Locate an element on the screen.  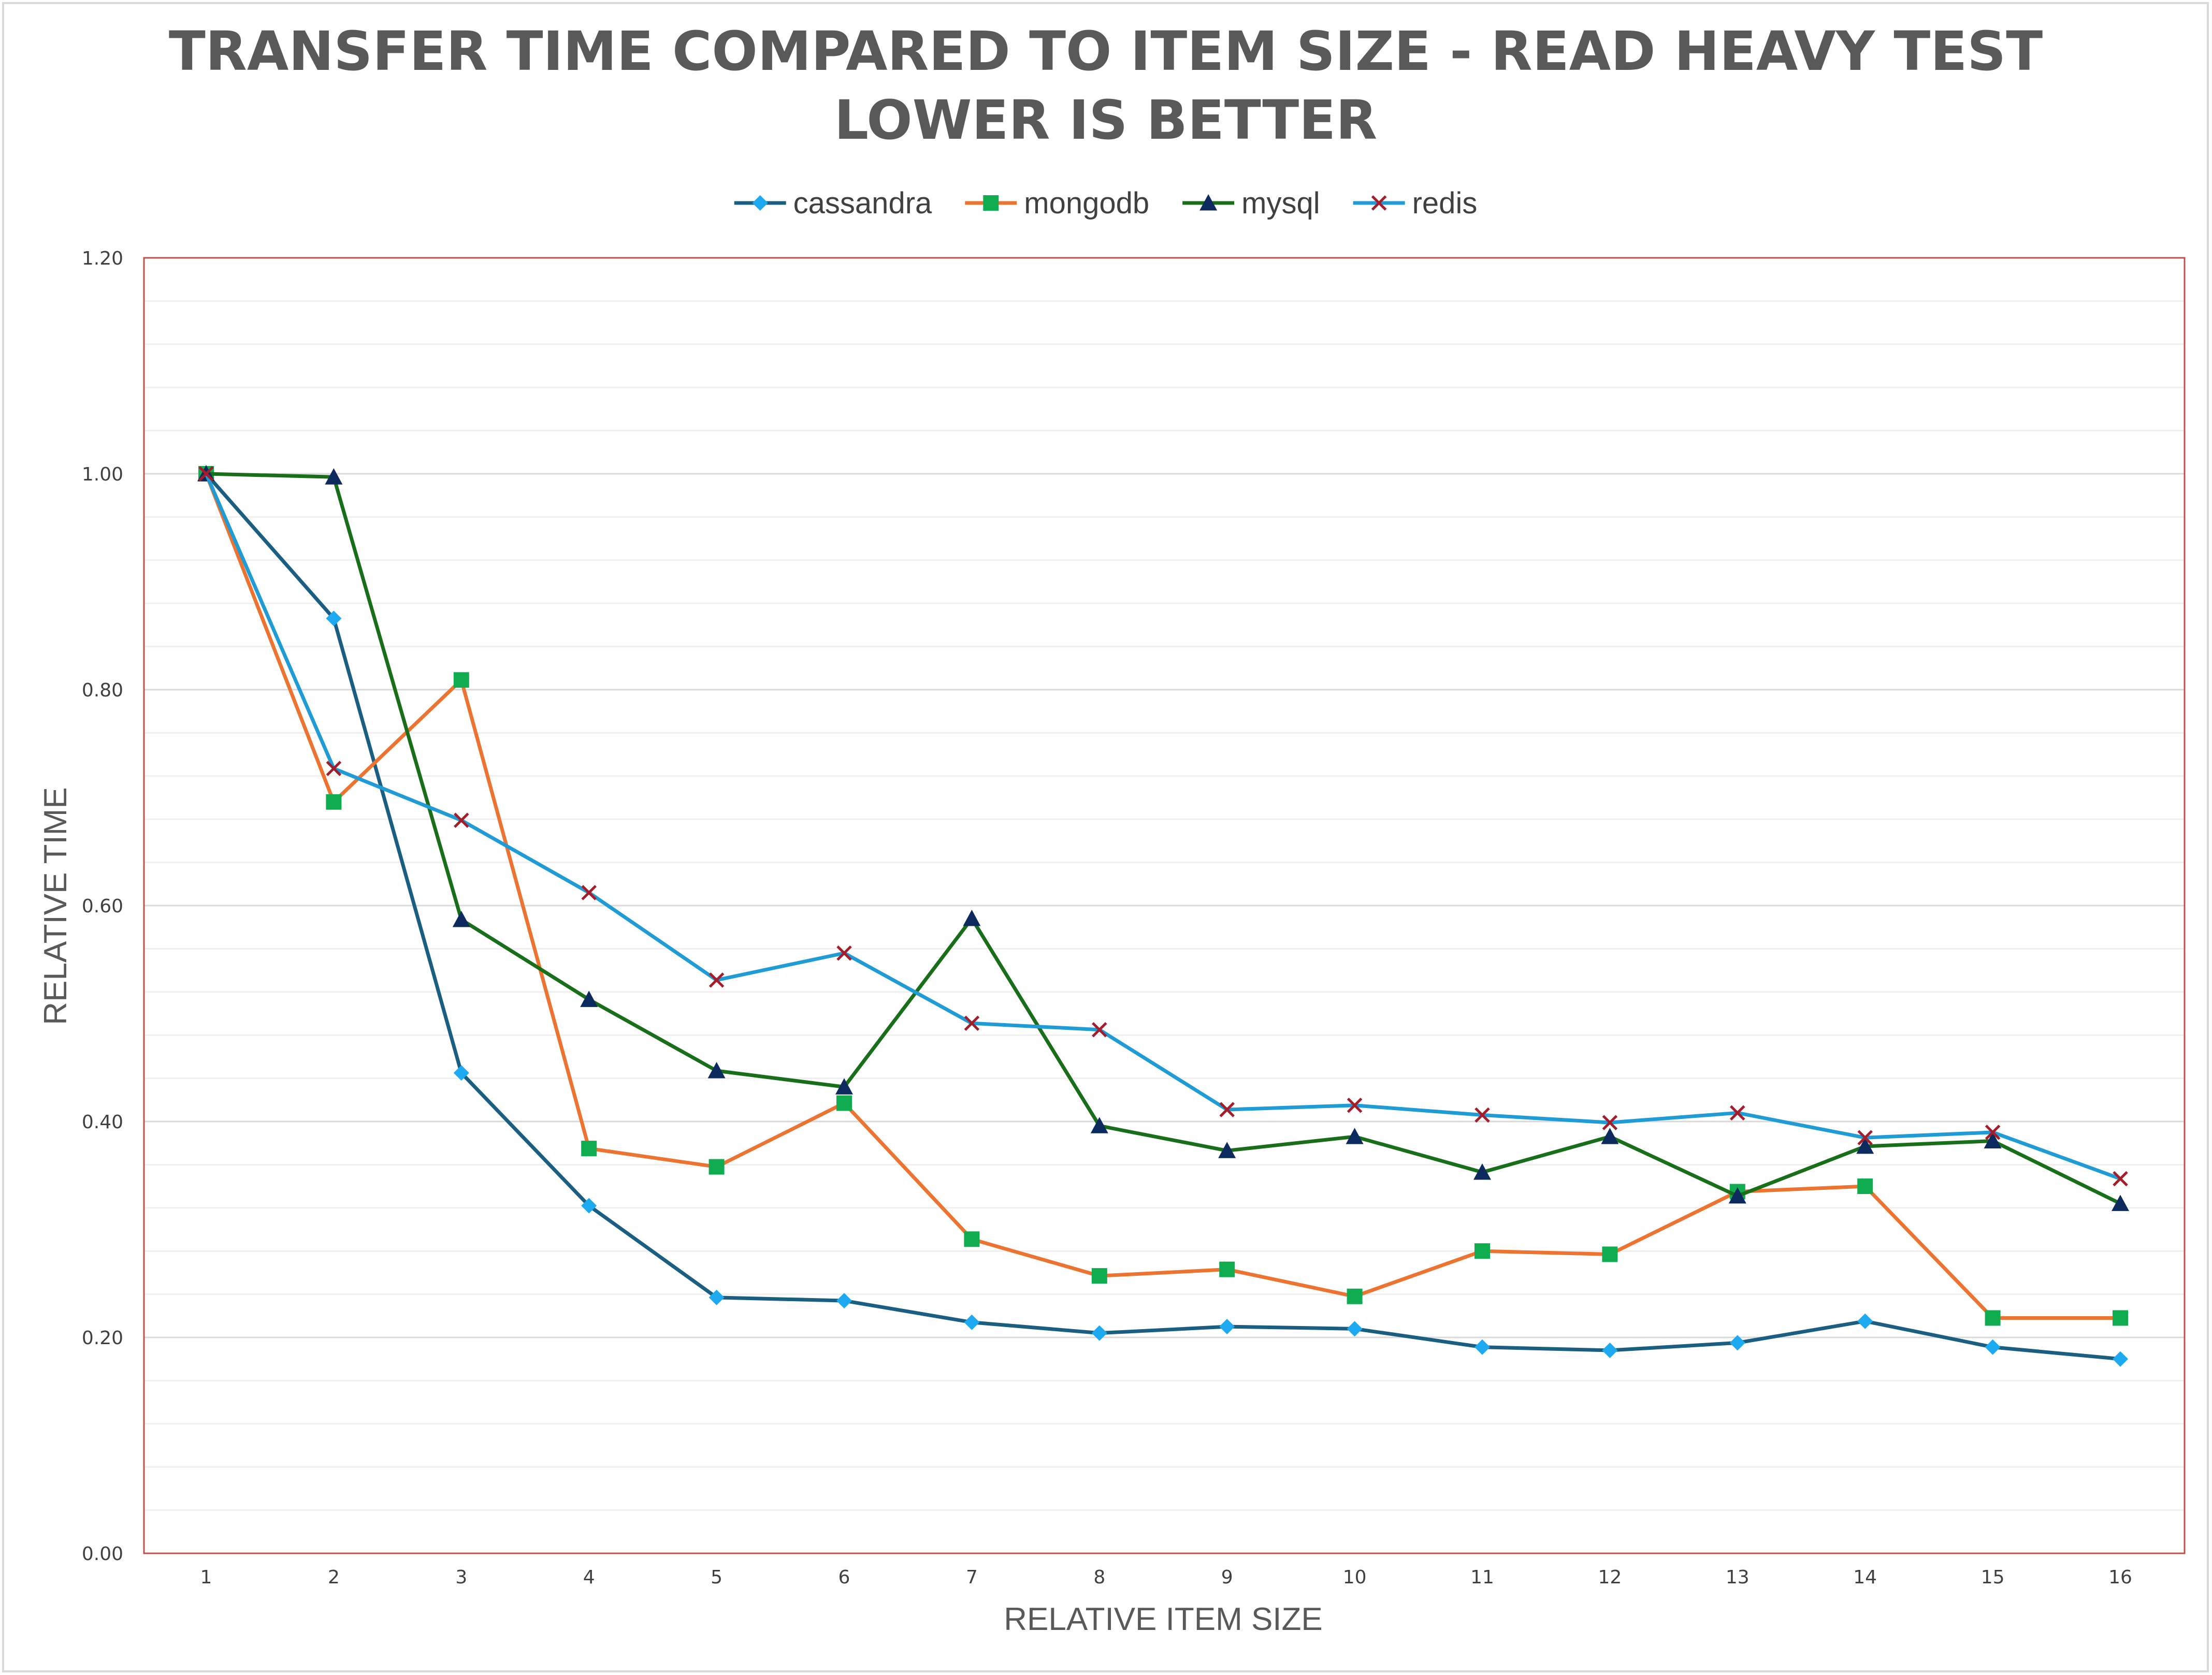
x-tick-label: 7 is located at coordinates (972, 1578).